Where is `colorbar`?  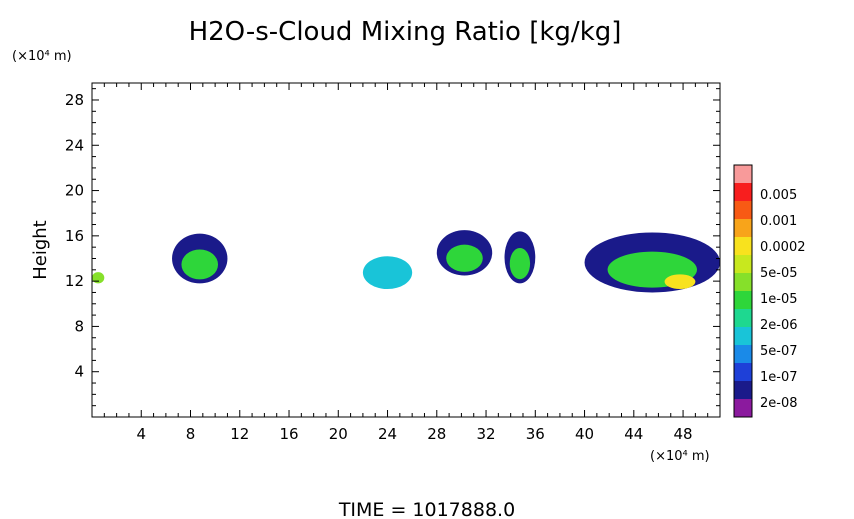 colorbar is located at coordinates (743, 291).